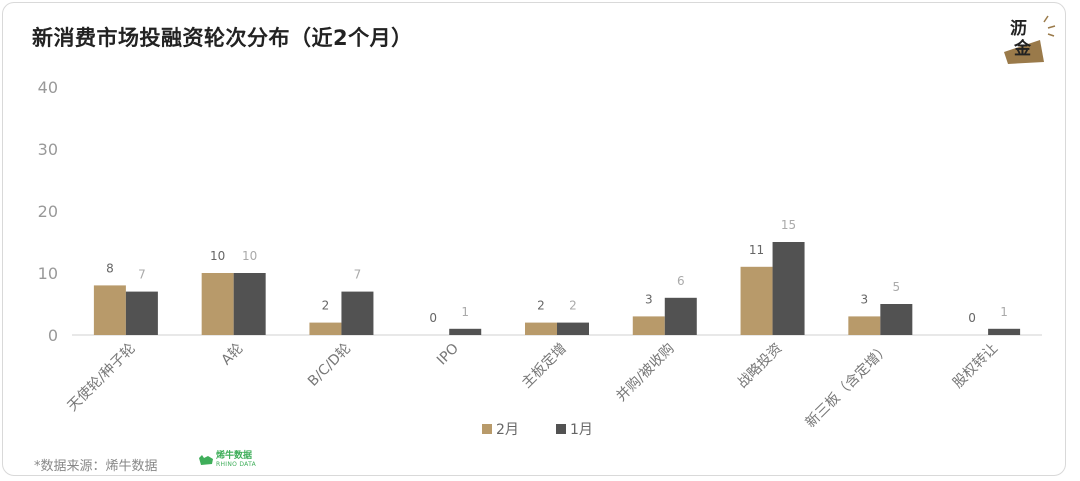 This screenshot has width=1080, height=481. Describe the element at coordinates (206, 460) in the screenshot. I see `rhino-icon` at that location.